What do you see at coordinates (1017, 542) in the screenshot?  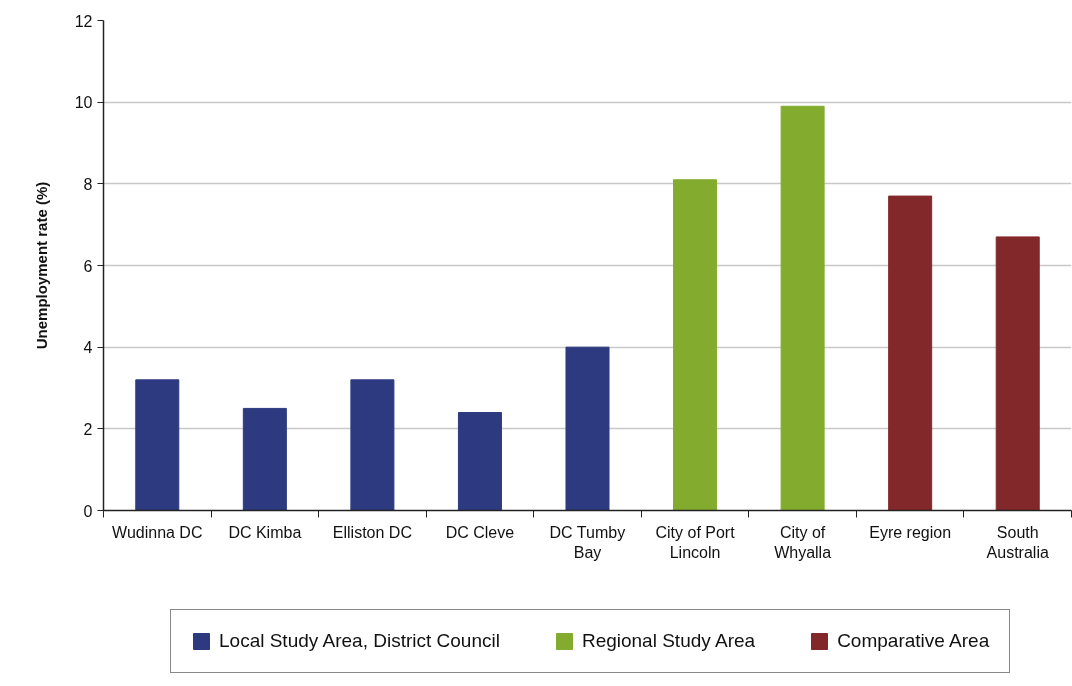 I see `x-tick-label: South Australia` at bounding box center [1017, 542].